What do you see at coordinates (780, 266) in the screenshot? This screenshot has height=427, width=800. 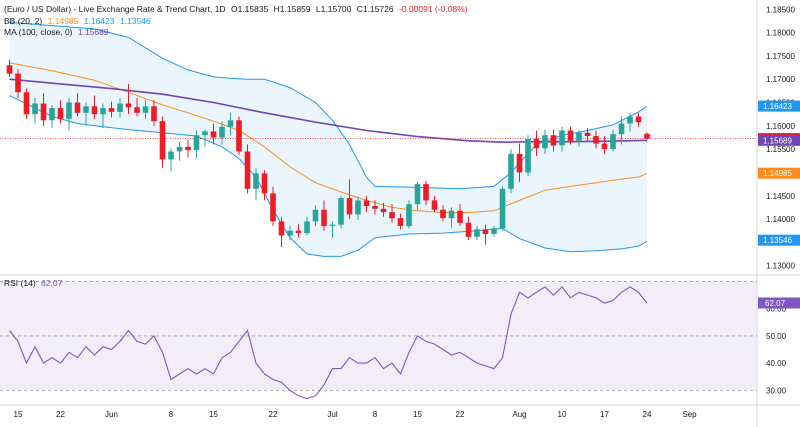 I see `price-tick-label: 1.13000` at bounding box center [780, 266].